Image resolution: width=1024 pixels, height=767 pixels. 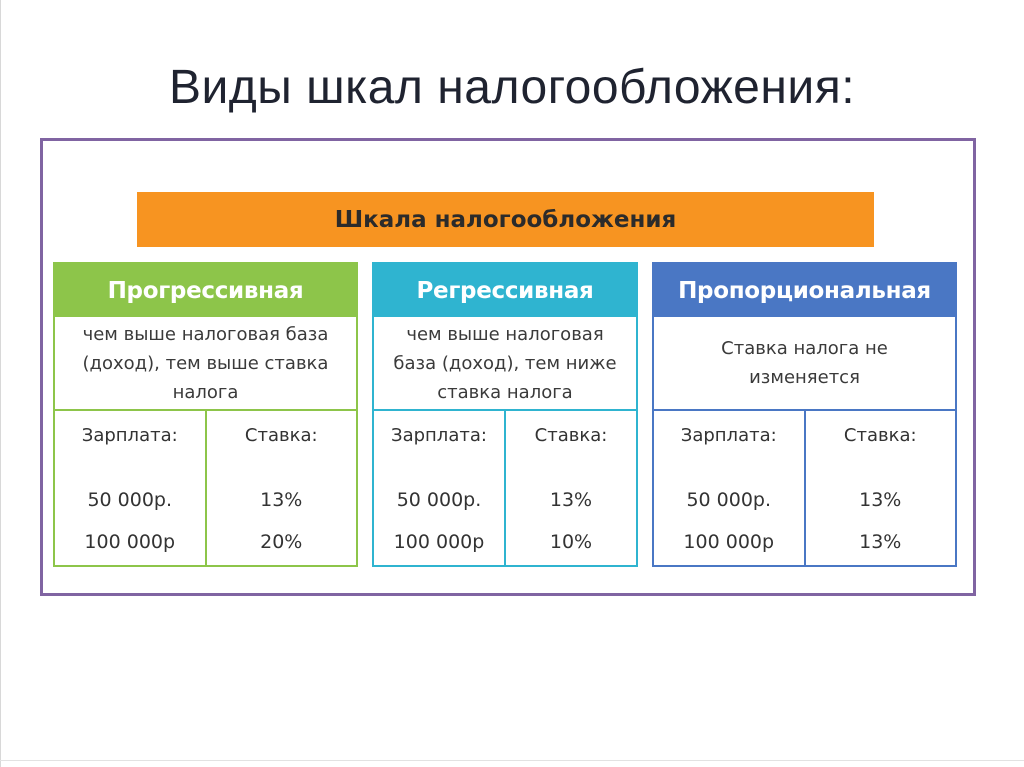 What do you see at coordinates (512, 87) in the screenshot?
I see `page-title: Виды шкал налогообложения:` at bounding box center [512, 87].